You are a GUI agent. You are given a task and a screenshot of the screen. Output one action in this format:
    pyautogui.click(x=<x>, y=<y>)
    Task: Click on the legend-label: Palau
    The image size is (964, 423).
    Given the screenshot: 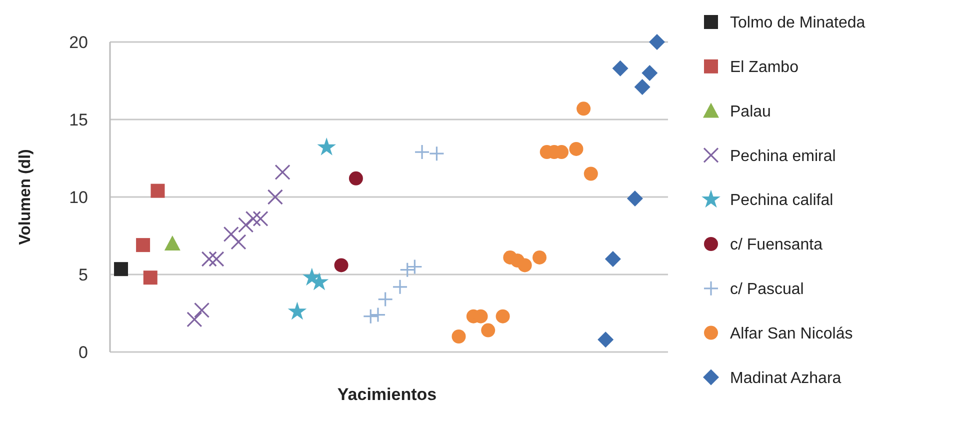 What is the action you would take?
    pyautogui.click(x=750, y=111)
    